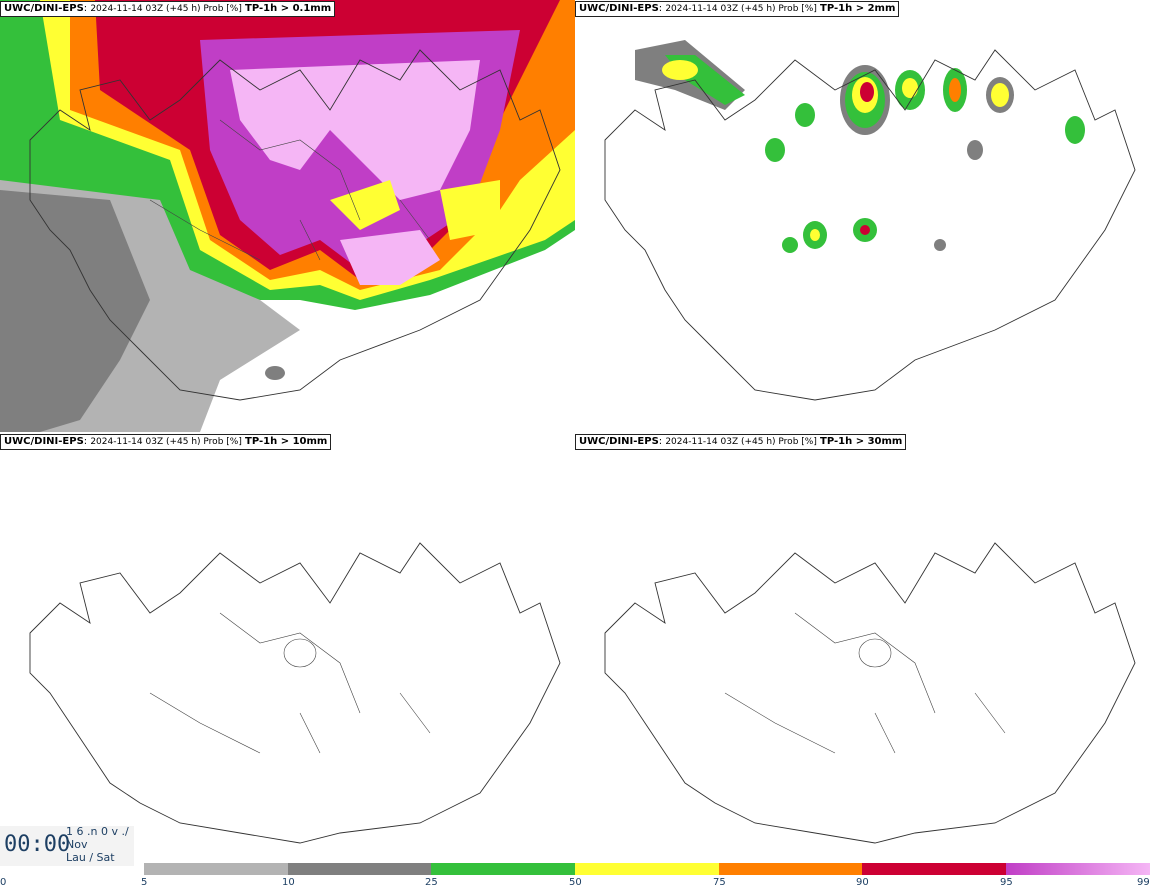  Describe the element at coordinates (431, 882) in the screenshot. I see `colorbar-tick: 25` at that location.